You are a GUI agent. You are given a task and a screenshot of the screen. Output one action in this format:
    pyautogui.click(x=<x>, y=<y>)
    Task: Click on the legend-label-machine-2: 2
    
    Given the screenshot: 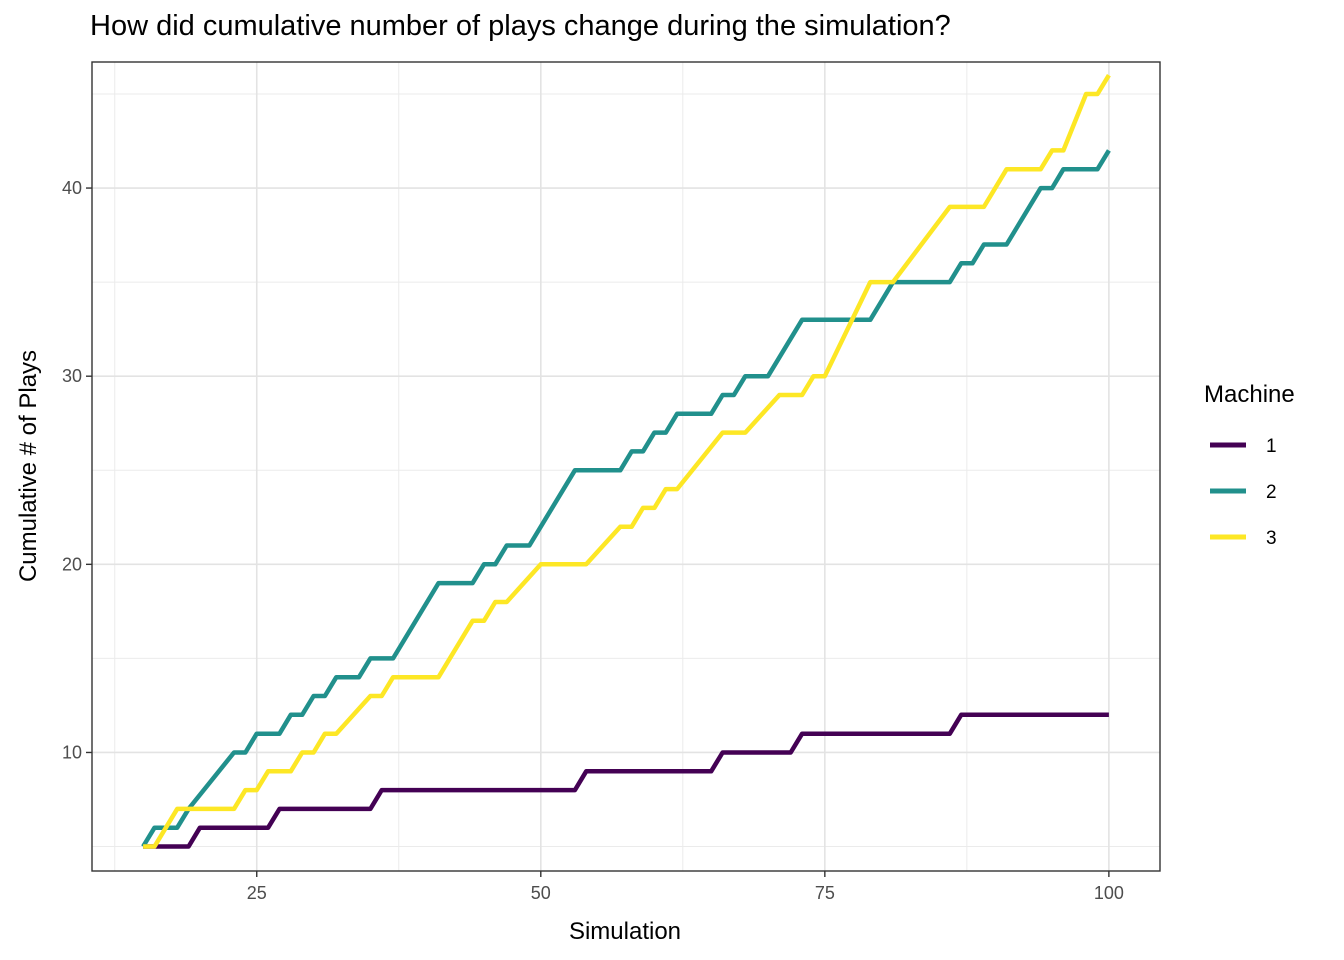 What is the action you would take?
    pyautogui.click(x=1271, y=492)
    